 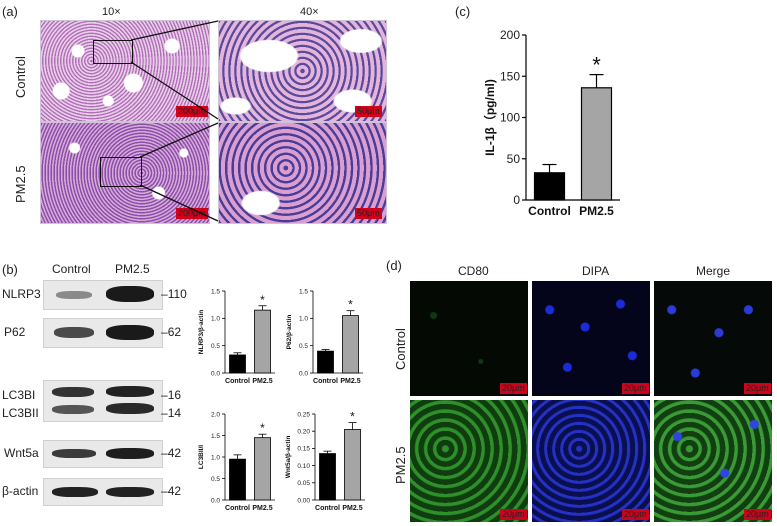 I want to click on il1b-ytick-label-0: 0, so click(x=516, y=200).